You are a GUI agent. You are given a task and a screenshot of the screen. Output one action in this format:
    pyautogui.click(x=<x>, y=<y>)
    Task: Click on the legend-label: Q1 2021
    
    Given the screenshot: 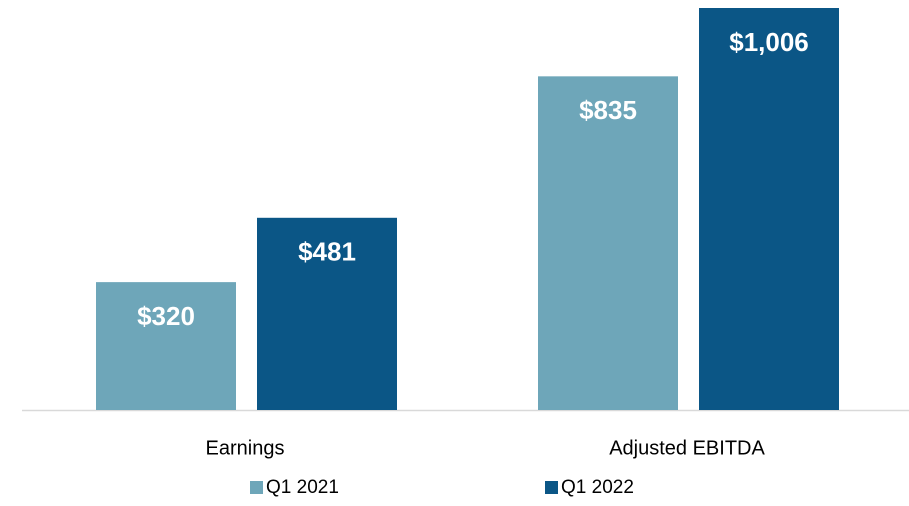 What is the action you would take?
    pyautogui.click(x=302, y=487)
    